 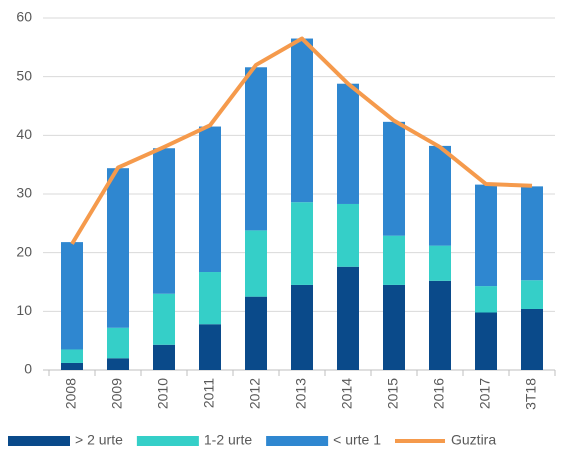 I want to click on x-tick-label: 2016, so click(x=439, y=393).